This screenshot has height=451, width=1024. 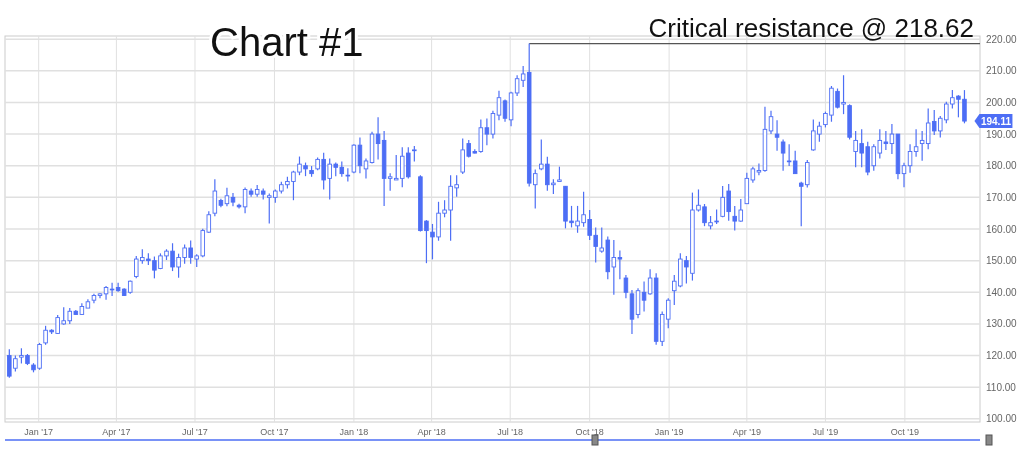 I want to click on x-tick-label: Jul '19, so click(x=825, y=432).